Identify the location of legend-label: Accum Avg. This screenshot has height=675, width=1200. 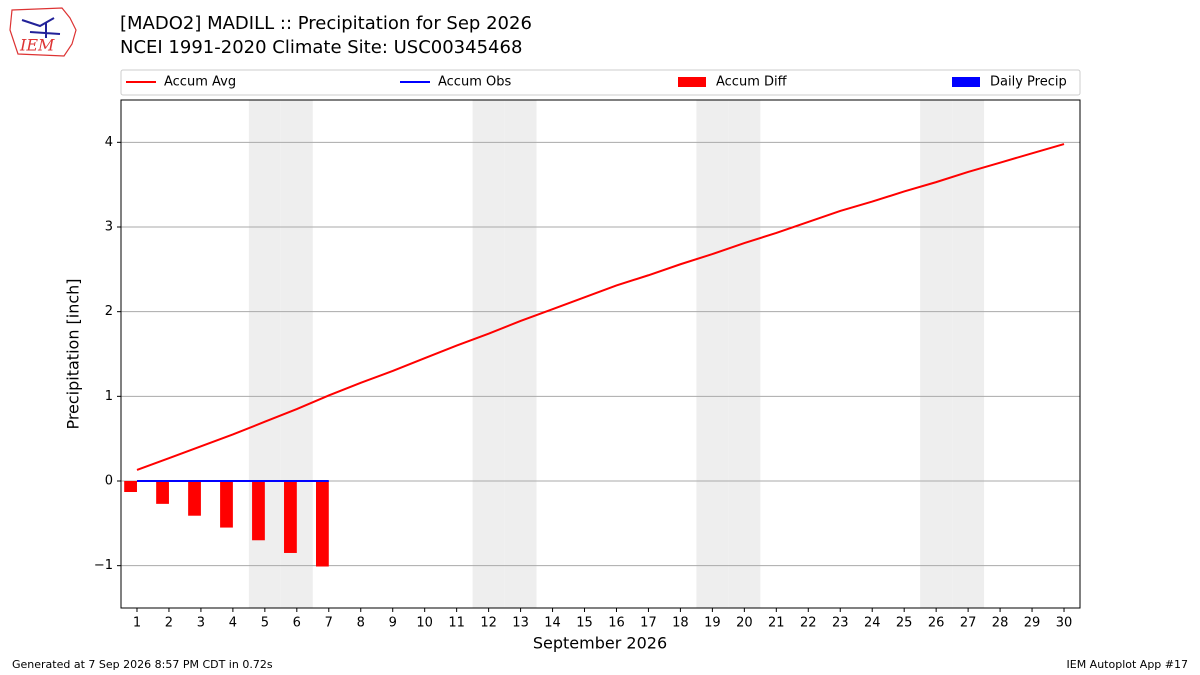
(200, 82).